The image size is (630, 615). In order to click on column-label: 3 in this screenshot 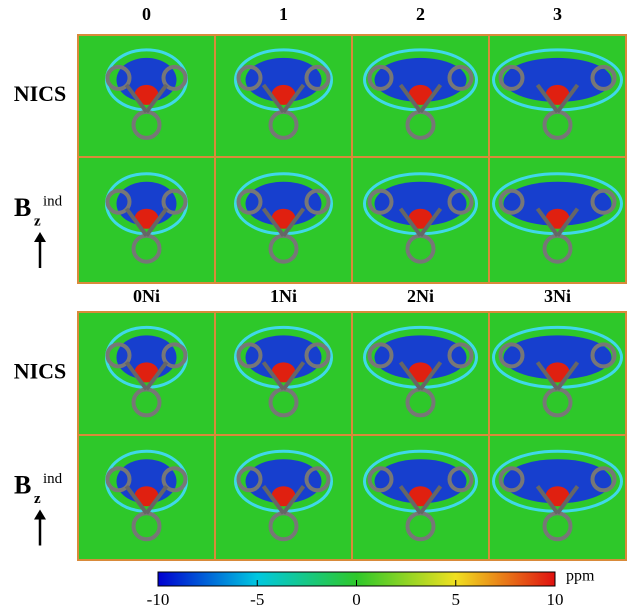, I will do `click(557, 14)`.